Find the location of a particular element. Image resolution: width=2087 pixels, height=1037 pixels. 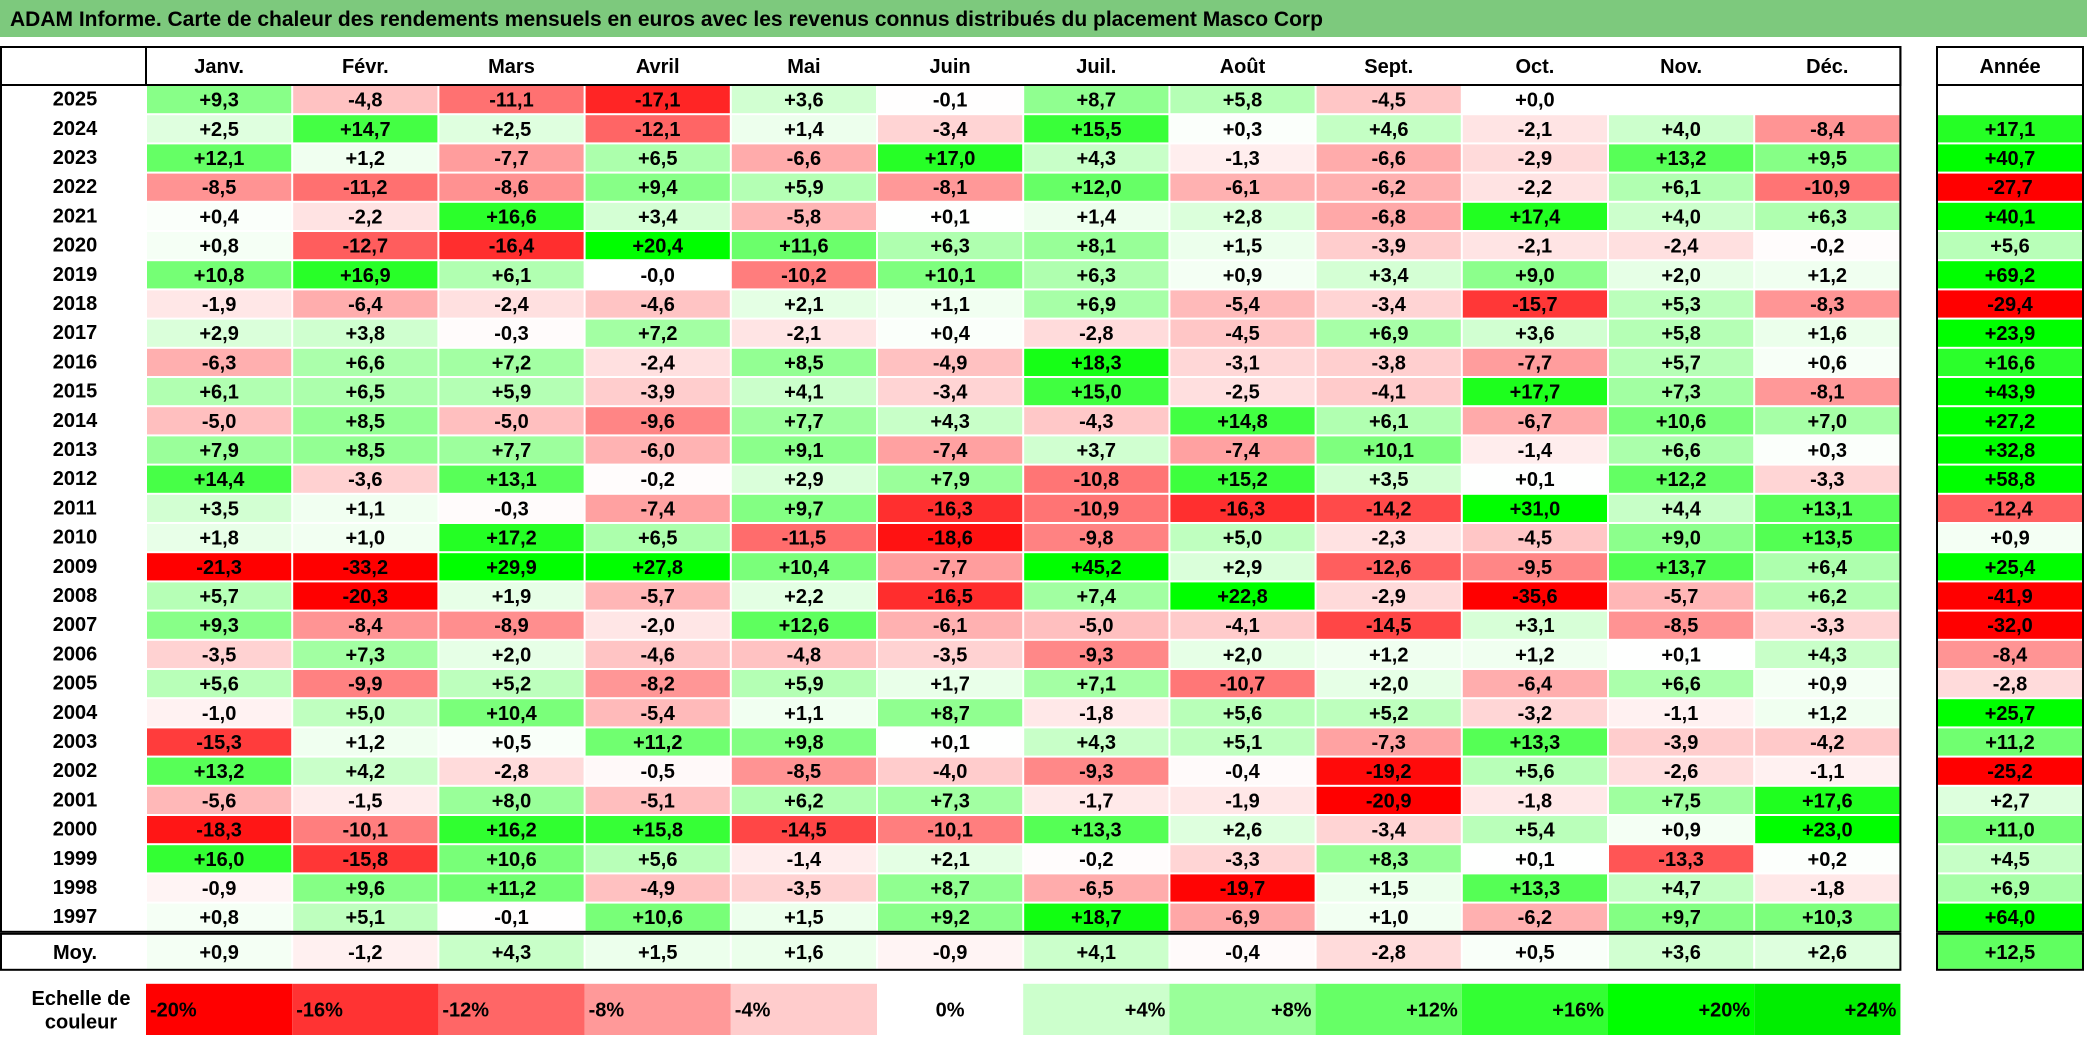

cell-value-2010-9: -2,3 is located at coordinates (1388, 539).